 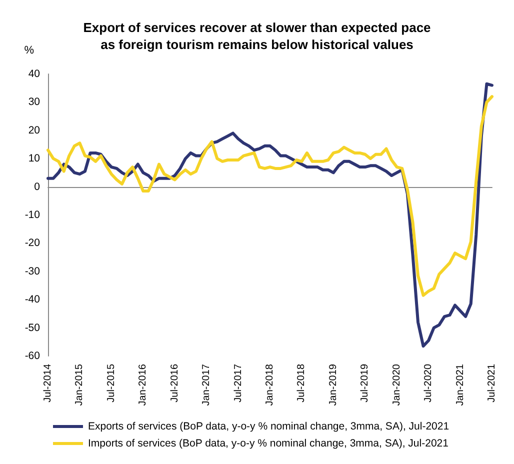 What do you see at coordinates (34, 74) in the screenshot?
I see `y-tick-label: 40` at bounding box center [34, 74].